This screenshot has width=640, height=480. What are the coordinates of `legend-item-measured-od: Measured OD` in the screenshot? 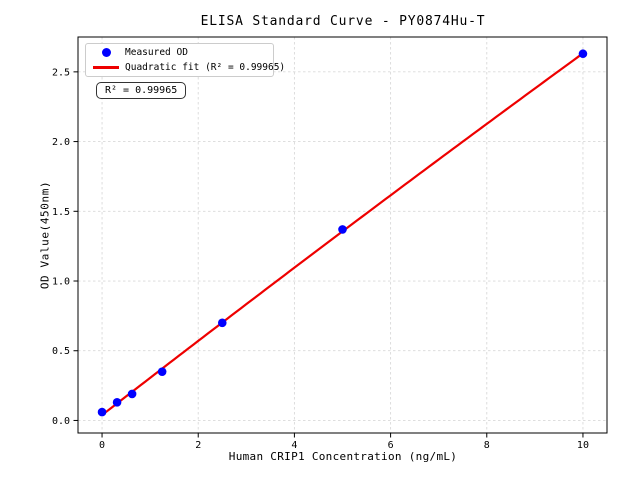 It's located at (179, 53).